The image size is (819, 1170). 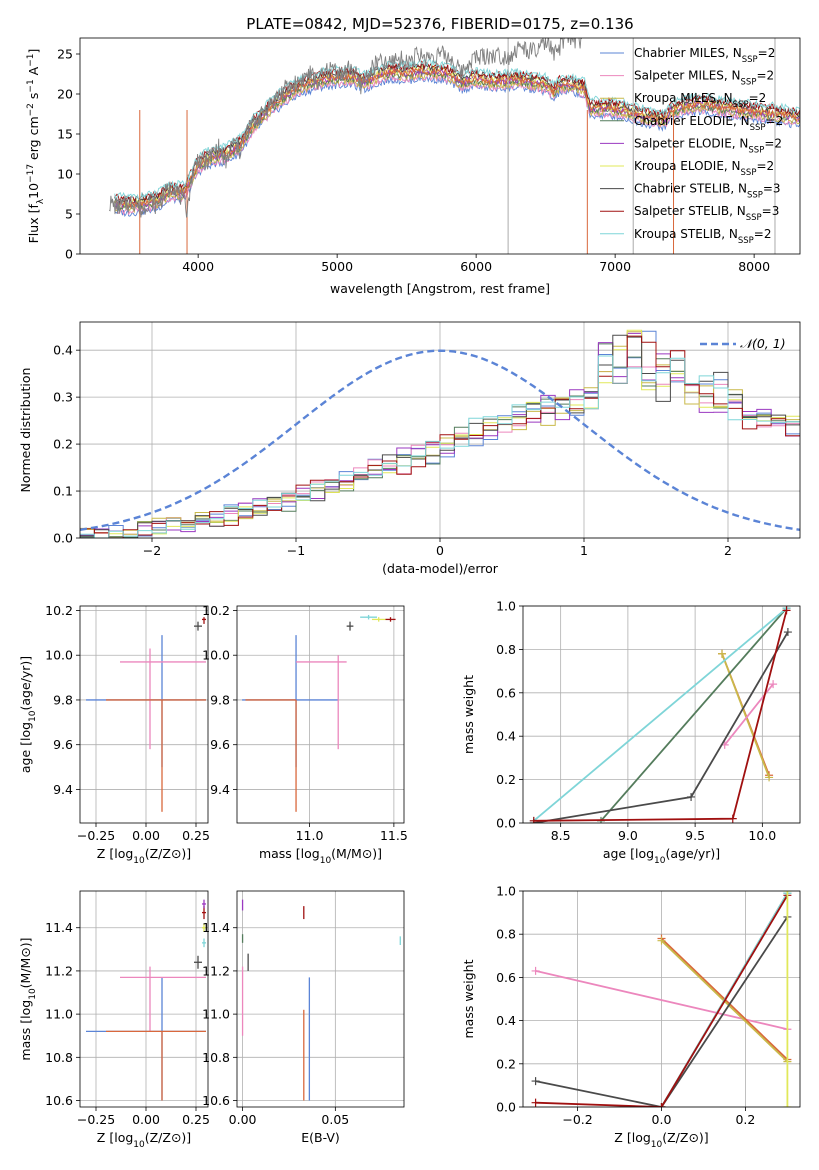 What do you see at coordinates (743, 343) in the screenshot?
I see `legend: 𝒩(0, 1)` at bounding box center [743, 343].